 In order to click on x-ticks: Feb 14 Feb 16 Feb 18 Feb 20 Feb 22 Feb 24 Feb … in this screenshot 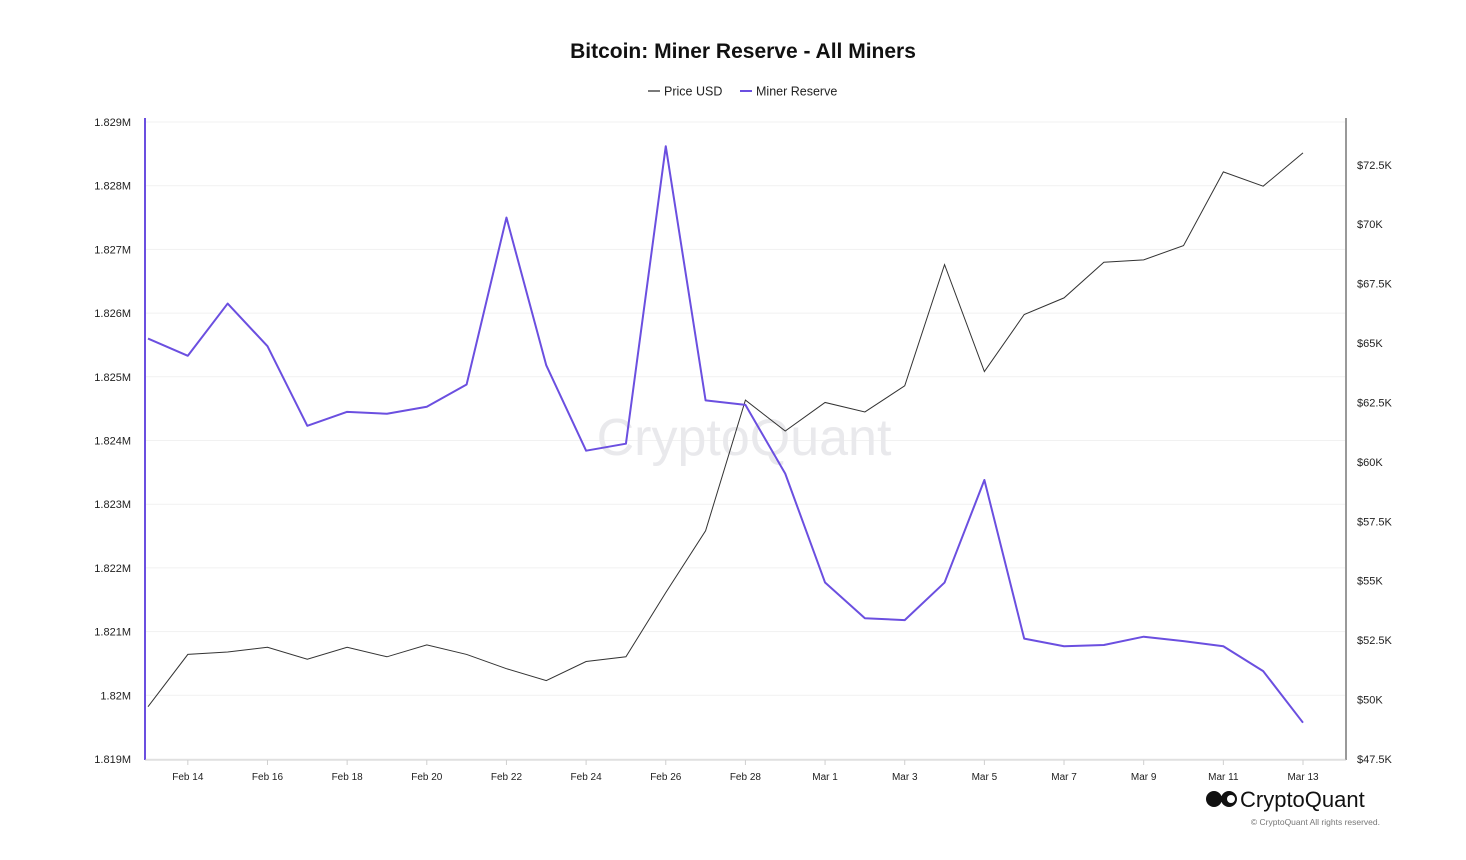, I will do `click(745, 771)`.